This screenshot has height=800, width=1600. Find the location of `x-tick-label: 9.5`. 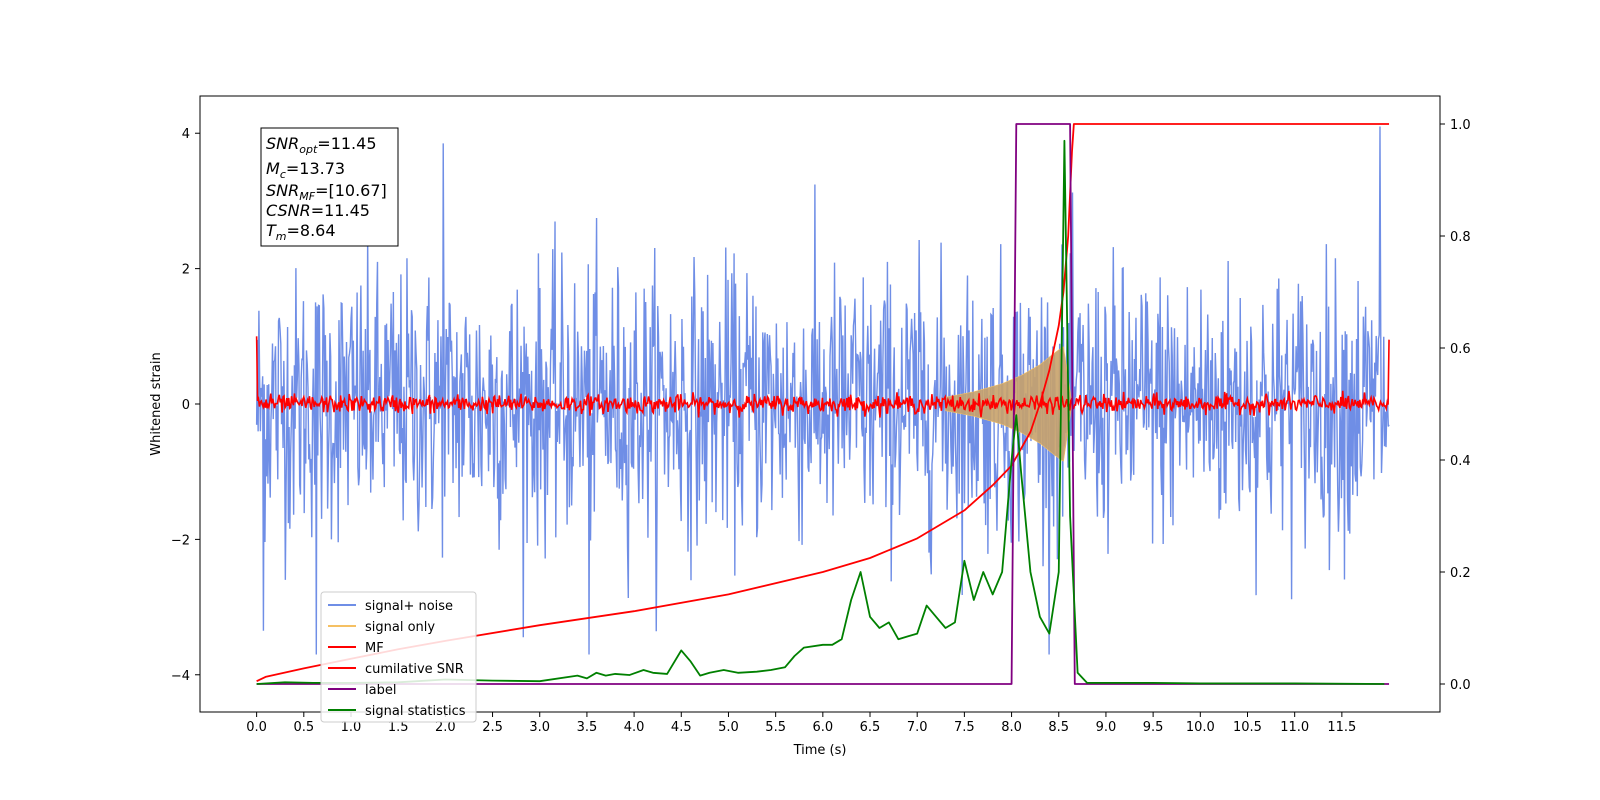

x-tick-label: 9.5 is located at coordinates (1153, 727).